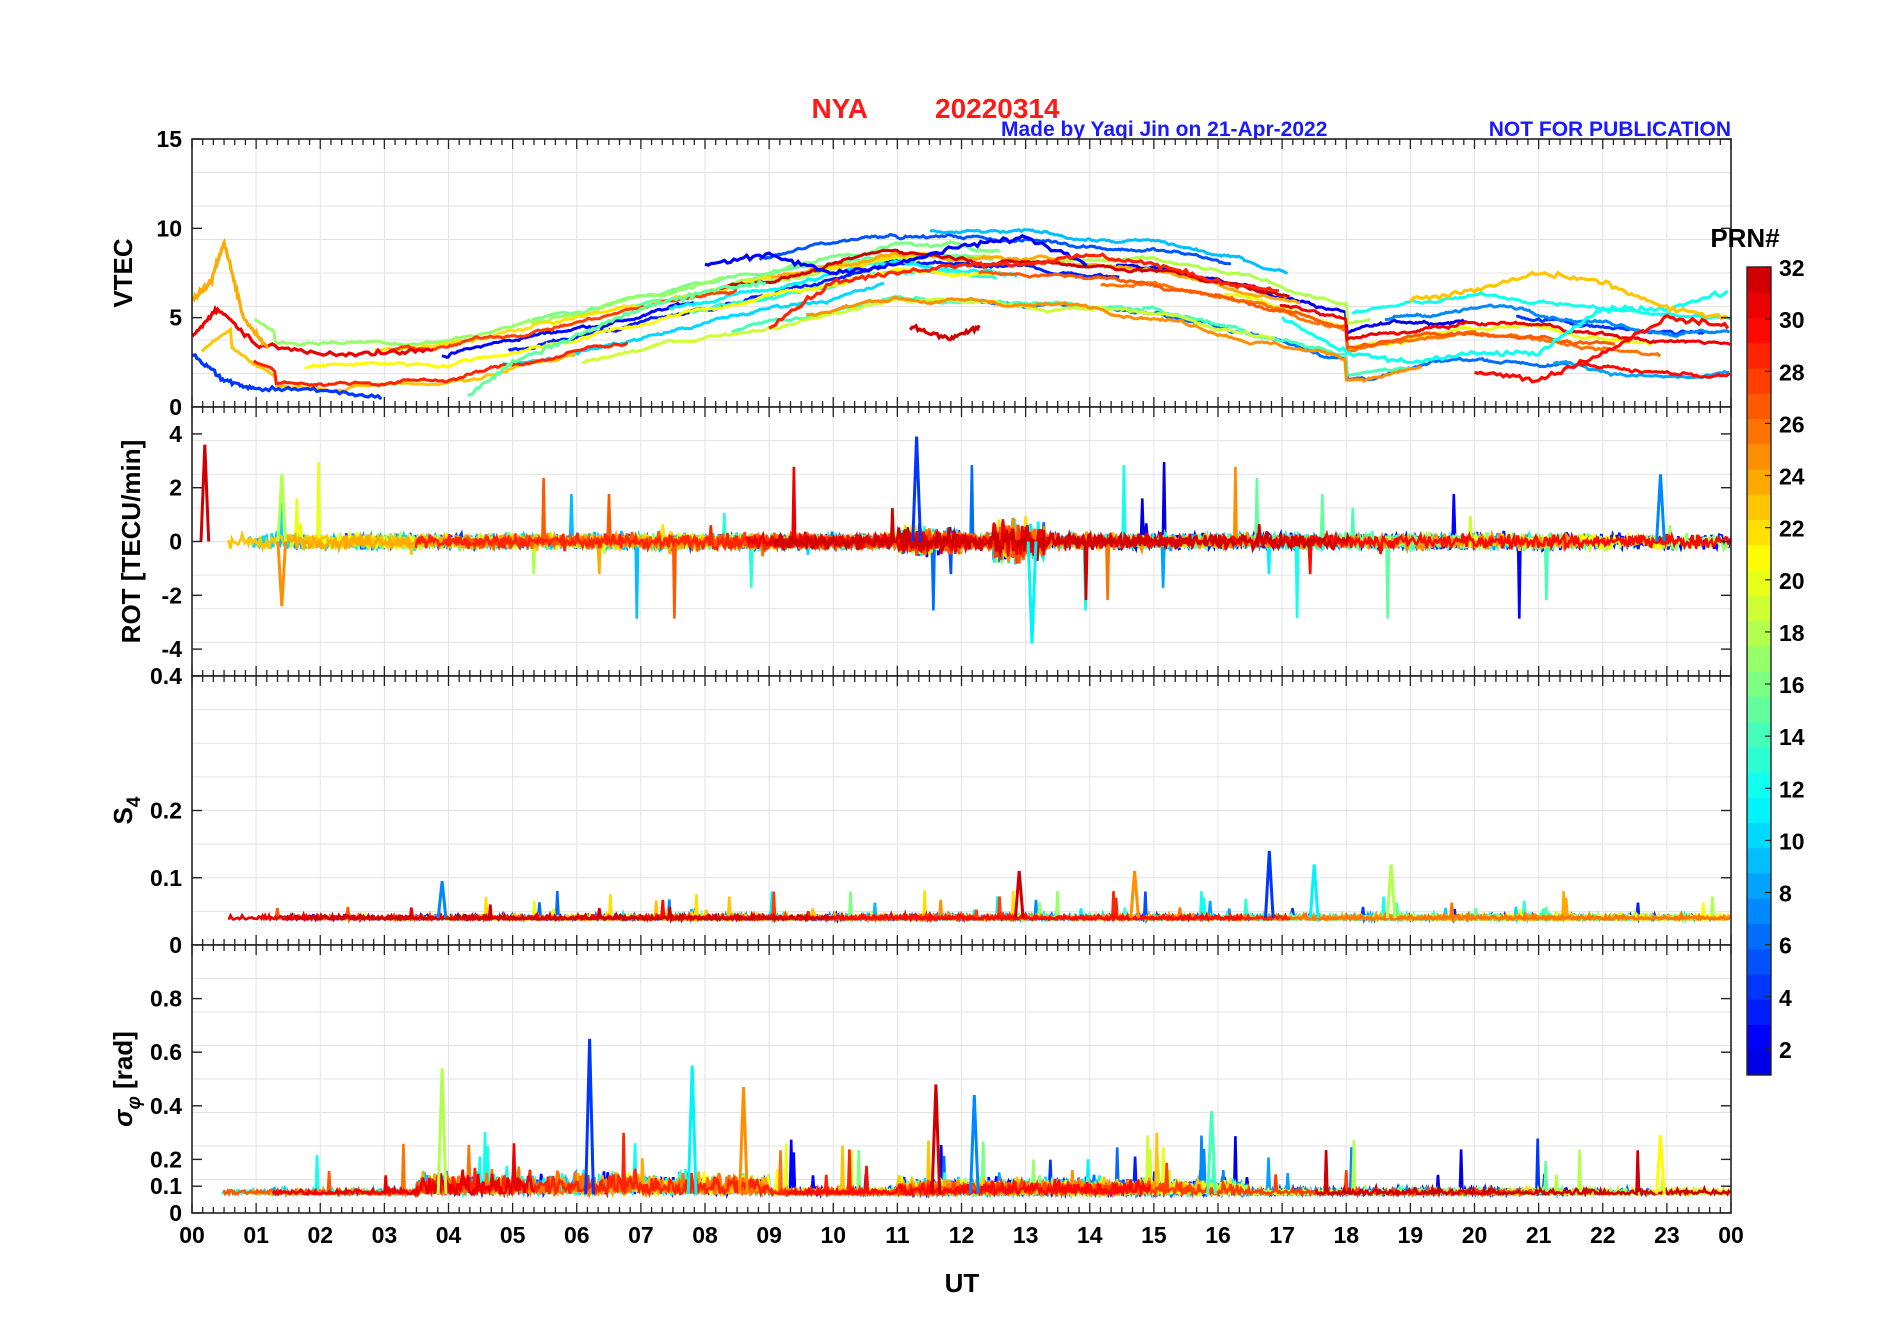 The width and height of the screenshot is (1902, 1330). What do you see at coordinates (1610, 129) in the screenshot?
I see `notice-text: NOT FOR PUBLICATION` at bounding box center [1610, 129].